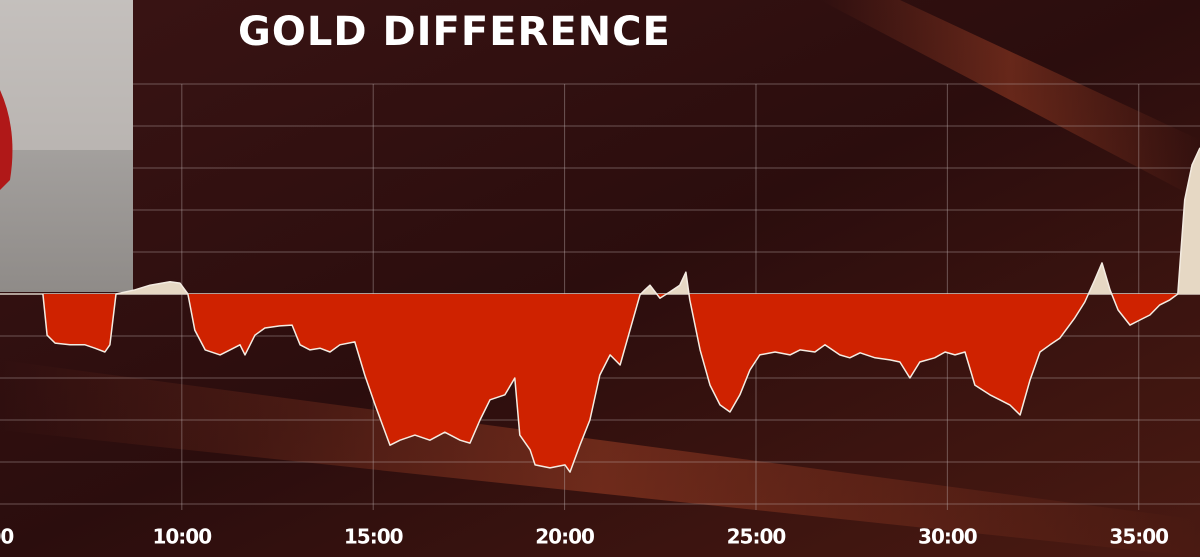 This screenshot has width=1200, height=557. I want to click on x-tick-label: 35:00, so click(1138, 537).